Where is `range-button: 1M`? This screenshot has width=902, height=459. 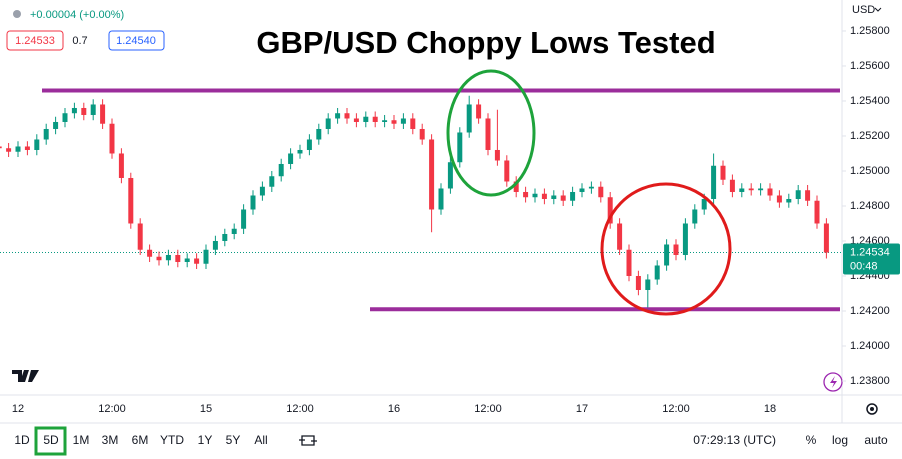 range-button: 1M is located at coordinates (81, 440).